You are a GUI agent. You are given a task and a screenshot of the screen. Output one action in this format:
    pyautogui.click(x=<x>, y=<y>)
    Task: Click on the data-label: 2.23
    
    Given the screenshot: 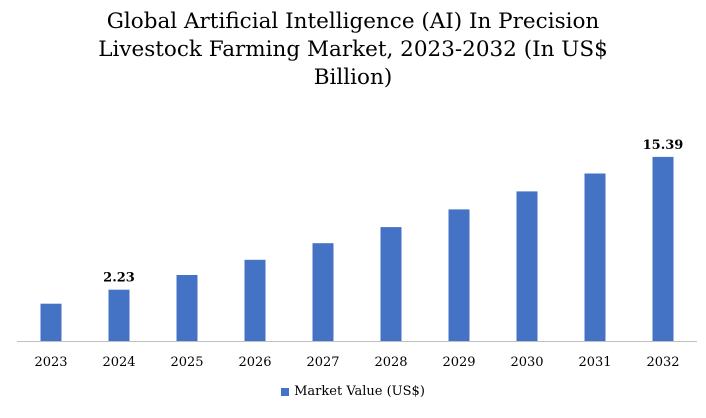 What is the action you would take?
    pyautogui.click(x=119, y=278)
    